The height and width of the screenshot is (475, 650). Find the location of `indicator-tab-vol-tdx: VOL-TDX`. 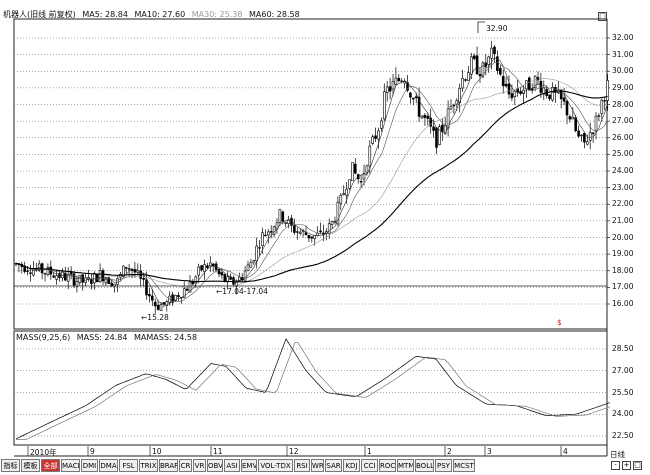

indicator-tab-vol-tdx: VOL-TDX is located at coordinates (275, 465).